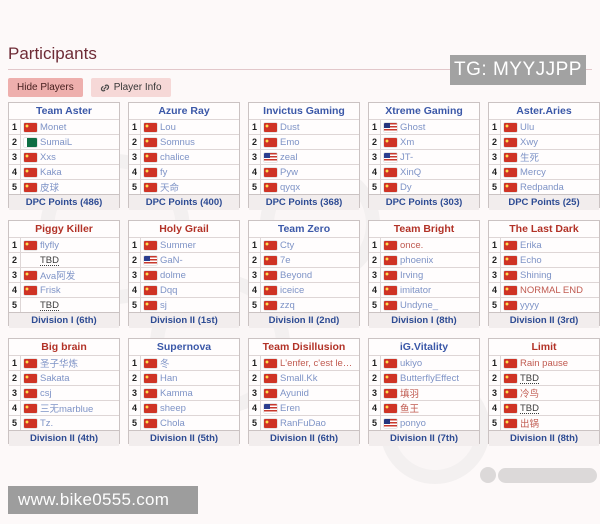  What do you see at coordinates (304, 229) in the screenshot?
I see `team-name-link: Team Zero` at bounding box center [304, 229].